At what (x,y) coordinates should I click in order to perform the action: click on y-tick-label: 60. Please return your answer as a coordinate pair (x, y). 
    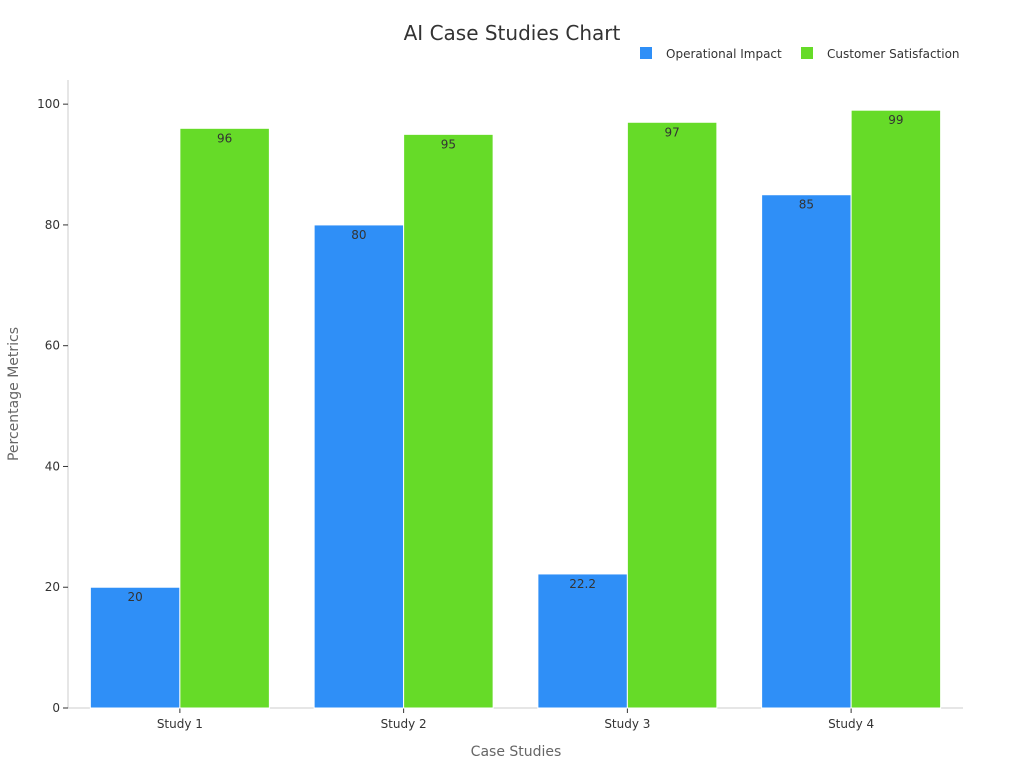
    Looking at the image, I should click on (52, 346).